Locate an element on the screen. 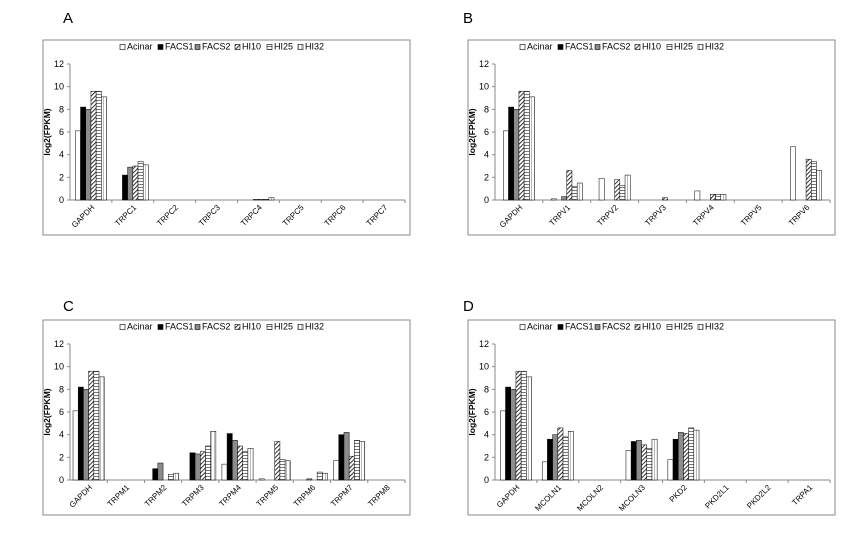 This screenshot has width=850, height=549. x-tick-label: TRPC1 is located at coordinates (125, 215).